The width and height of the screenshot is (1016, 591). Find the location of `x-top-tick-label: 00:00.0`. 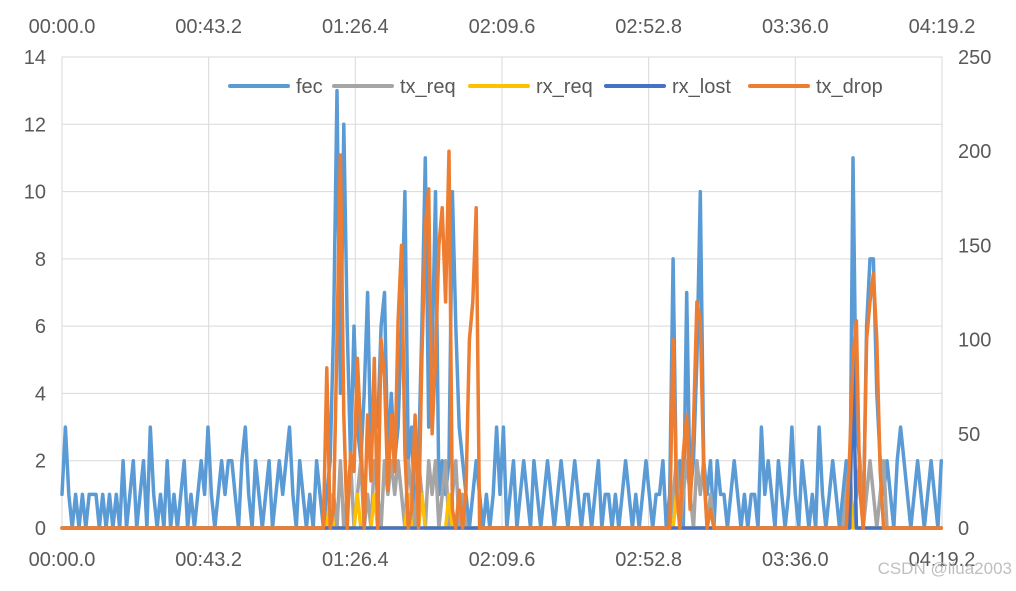

x-top-tick-label: 00:00.0 is located at coordinates (62, 27).